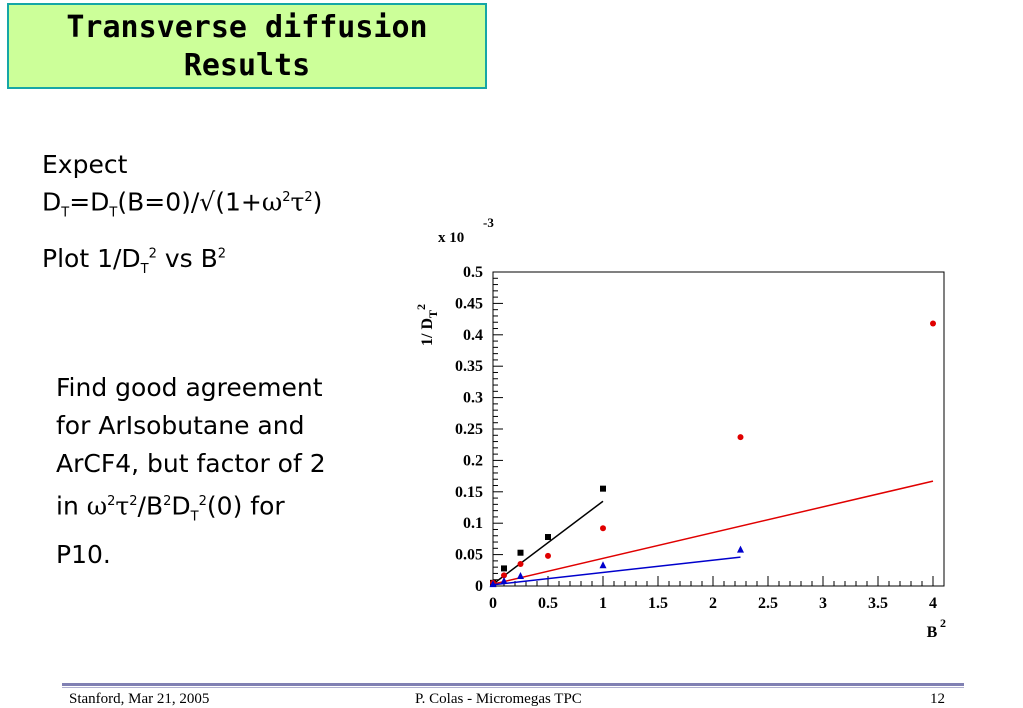 The width and height of the screenshot is (1023, 708). What do you see at coordinates (498, 699) in the screenshot?
I see `footer-author: P. Colas - Micromegas TPC` at bounding box center [498, 699].